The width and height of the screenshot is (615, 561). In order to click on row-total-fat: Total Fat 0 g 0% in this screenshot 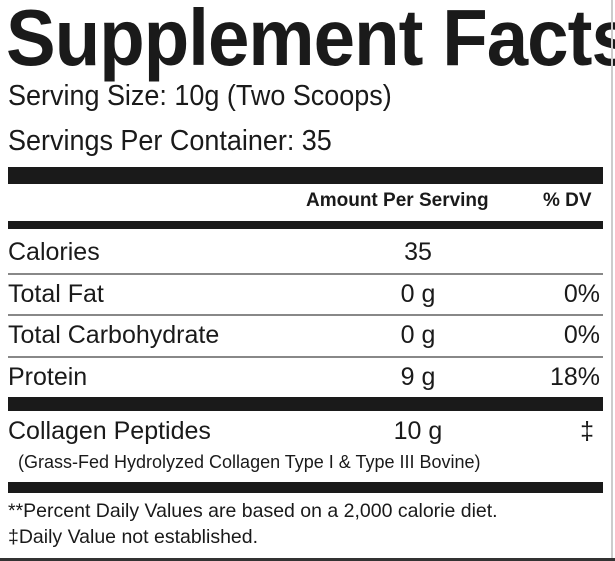, I will do `click(304, 294)`.